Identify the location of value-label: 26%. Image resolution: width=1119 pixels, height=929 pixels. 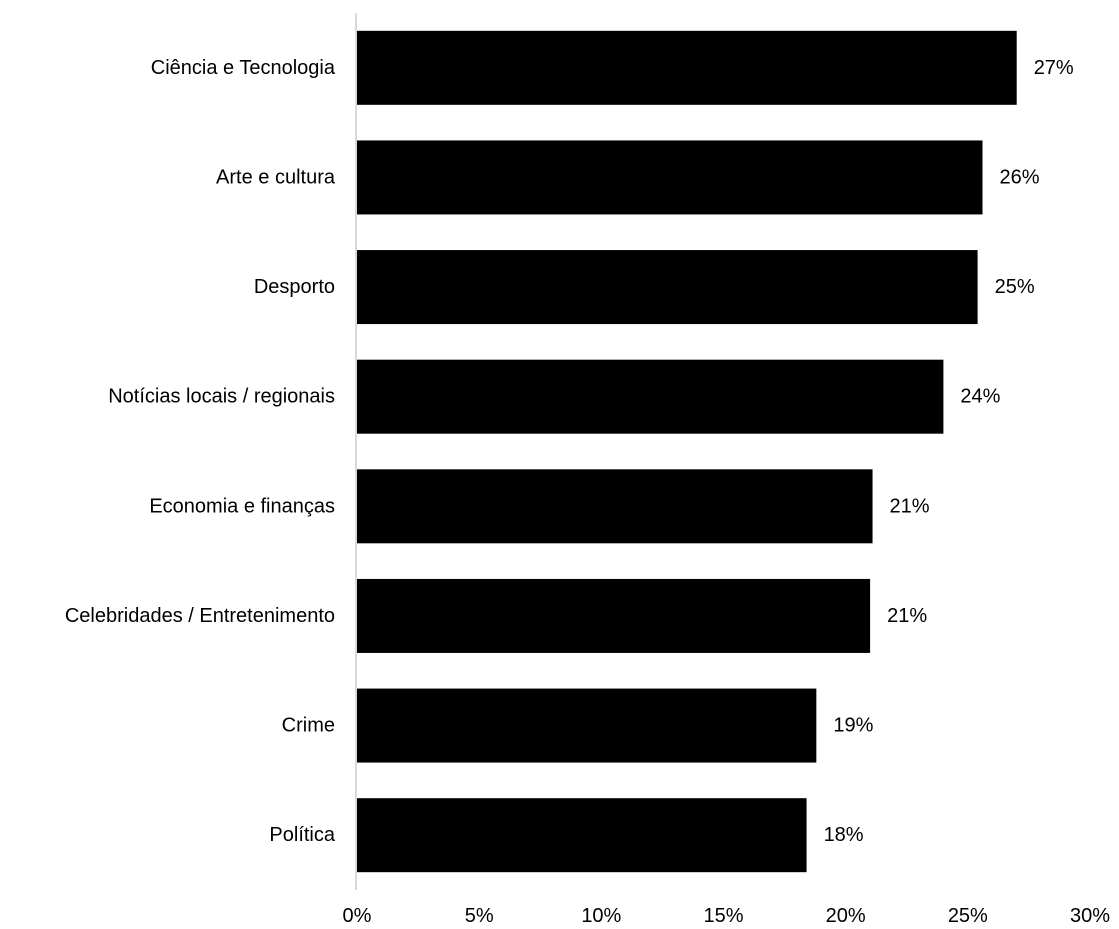
(1019, 177).